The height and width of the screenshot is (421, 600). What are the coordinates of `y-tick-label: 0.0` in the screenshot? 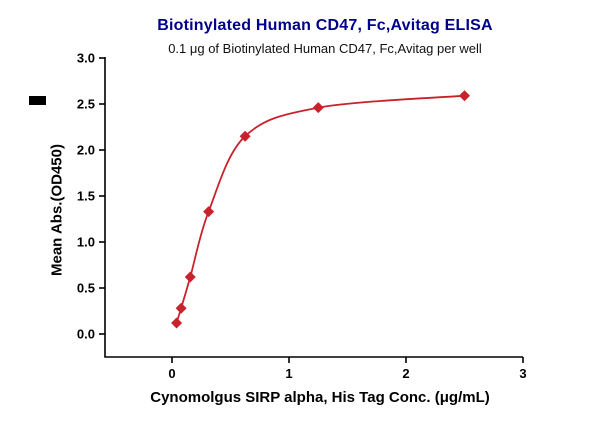 It's located at (86, 334).